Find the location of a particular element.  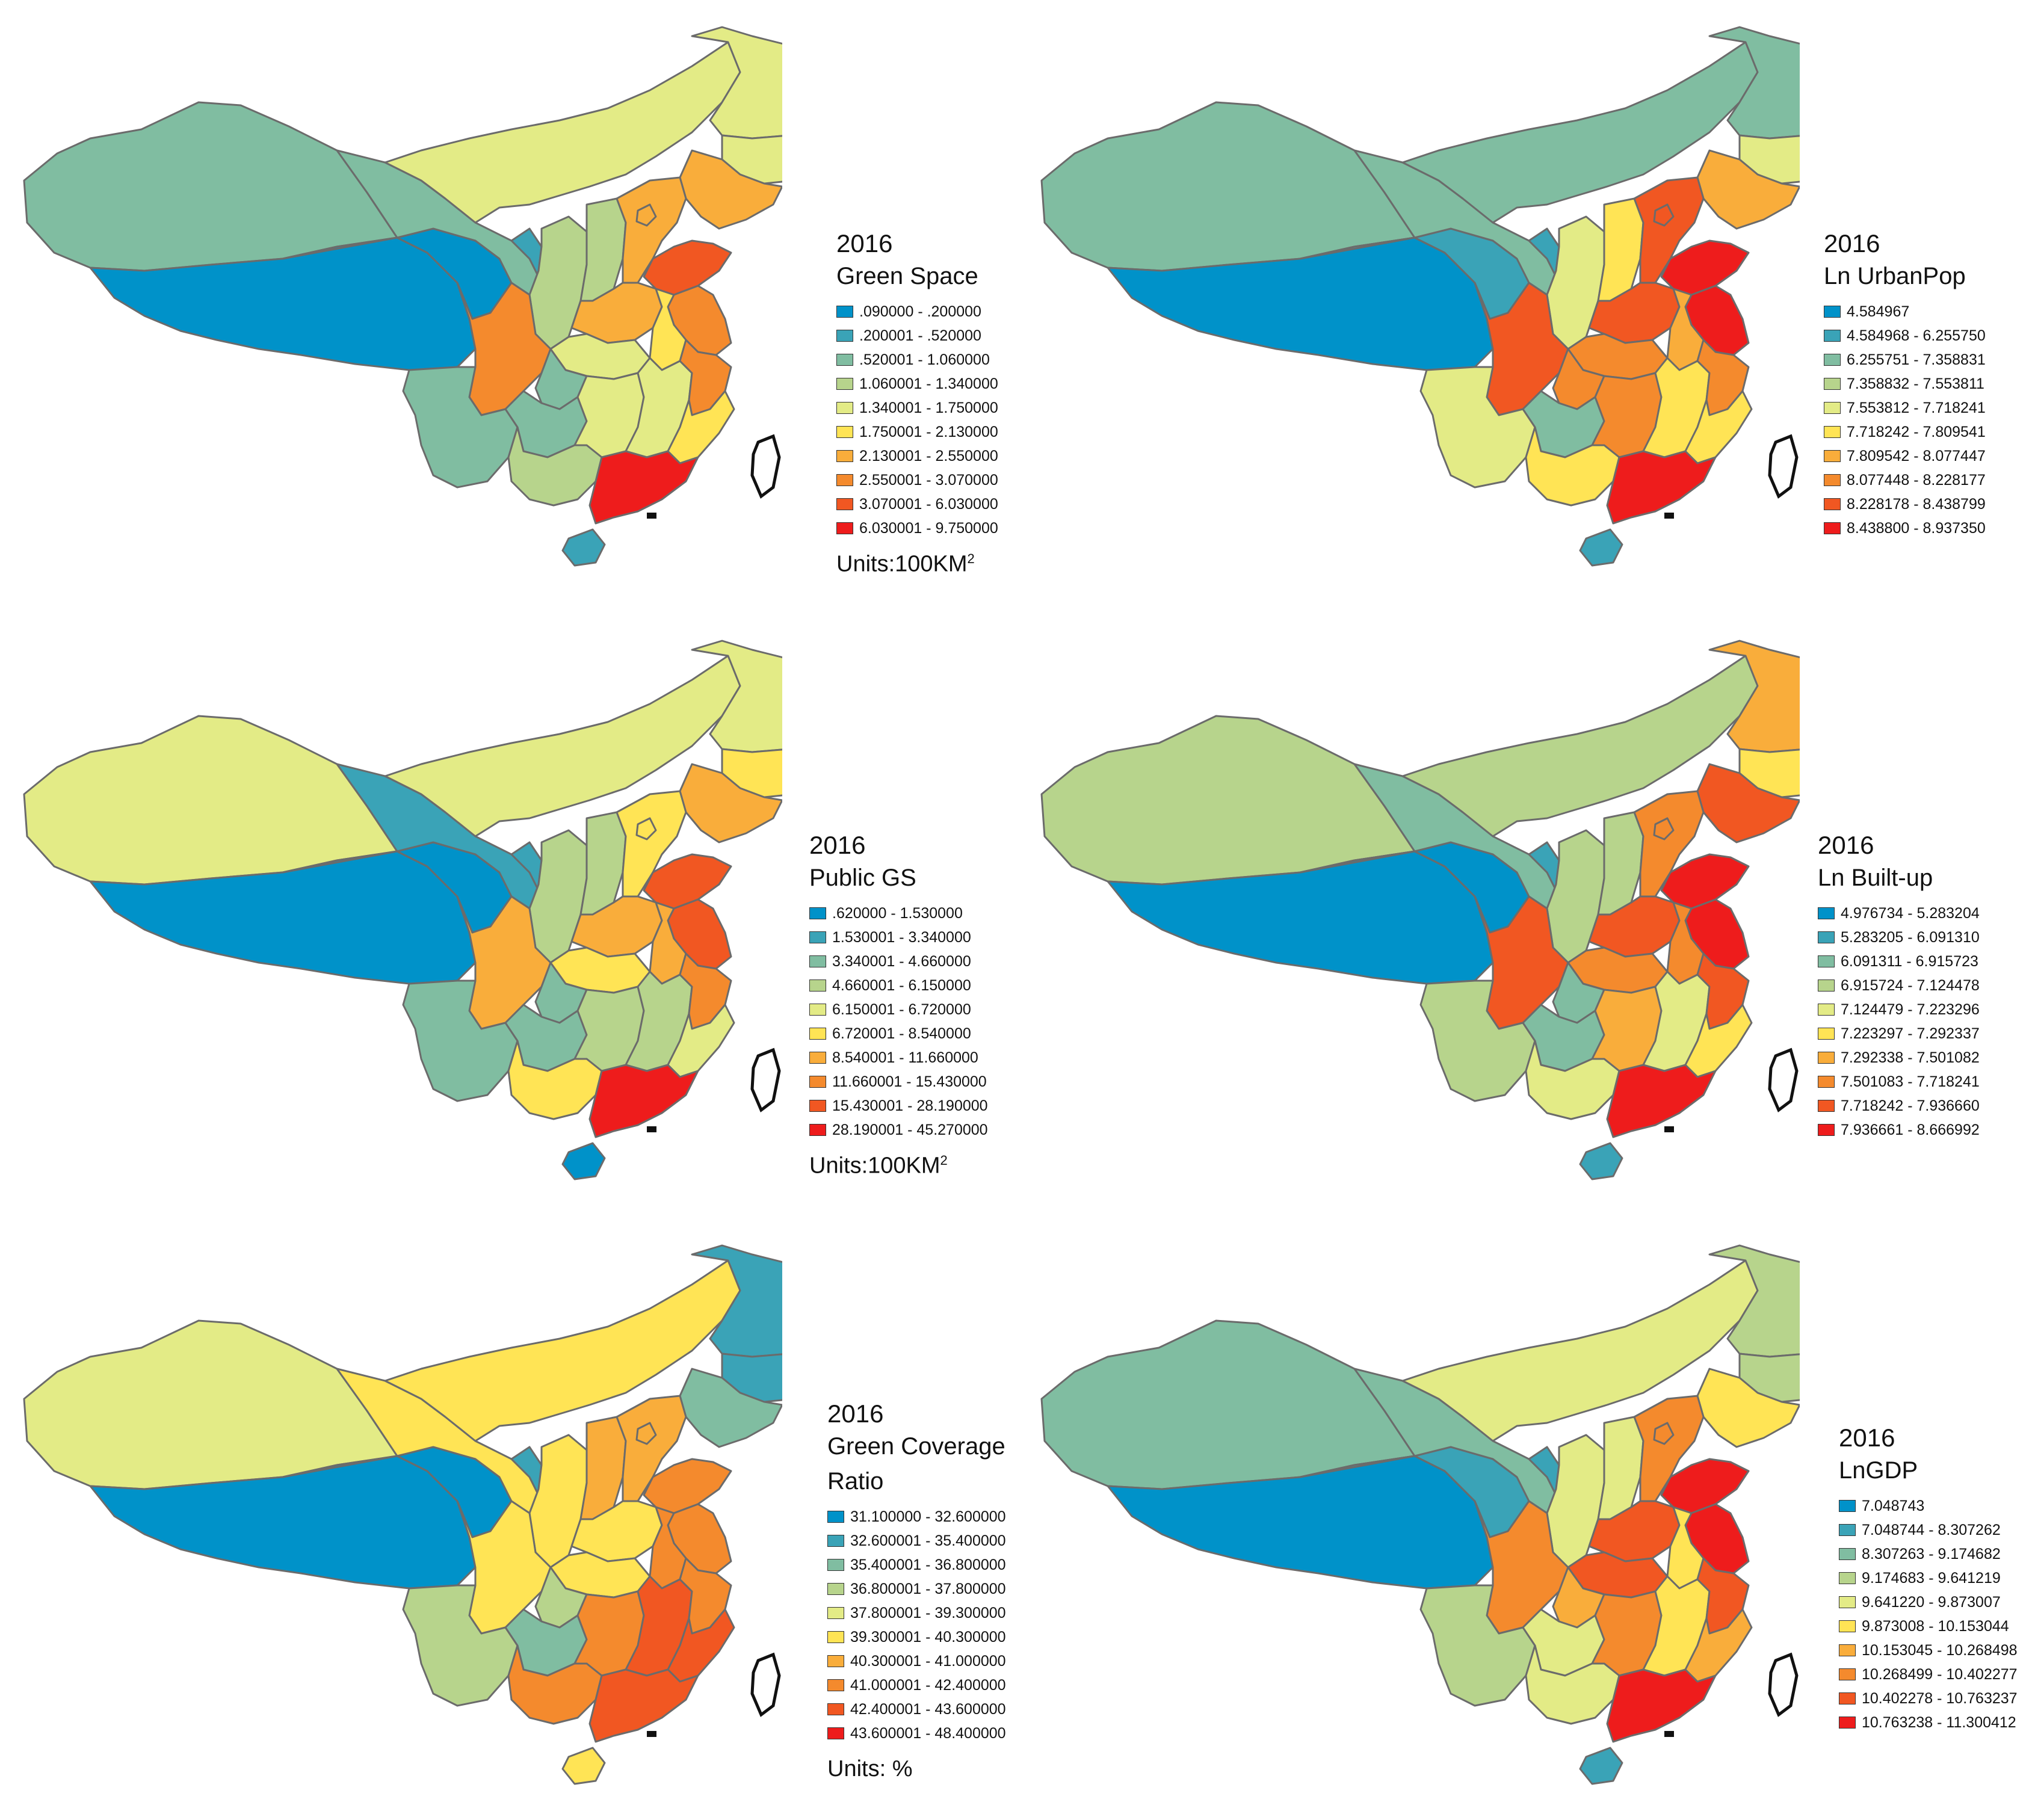

legend-item: 4.976734 - 5.283204 is located at coordinates (1899, 913).